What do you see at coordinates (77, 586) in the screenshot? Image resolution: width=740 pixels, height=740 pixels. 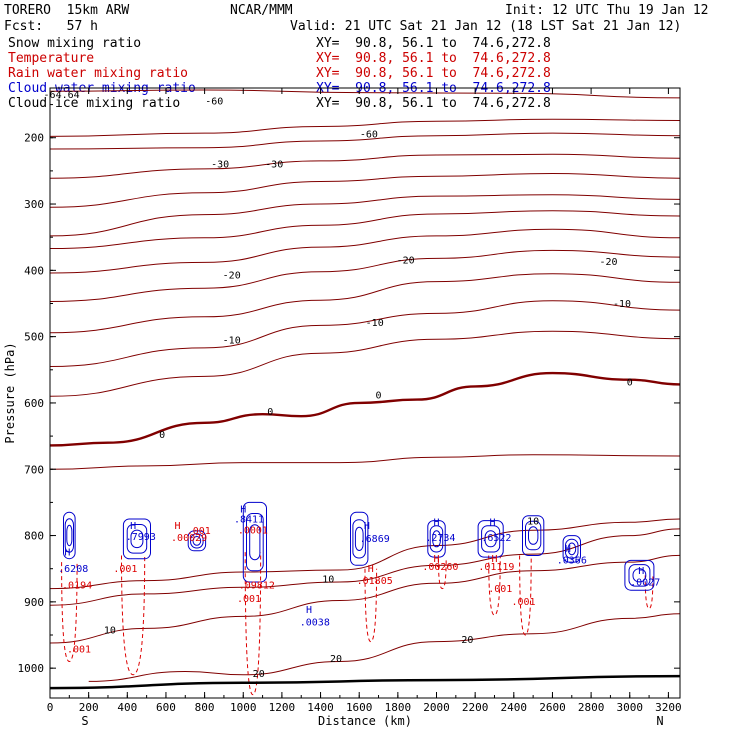 I see `rain-label: .0194` at bounding box center [77, 586].